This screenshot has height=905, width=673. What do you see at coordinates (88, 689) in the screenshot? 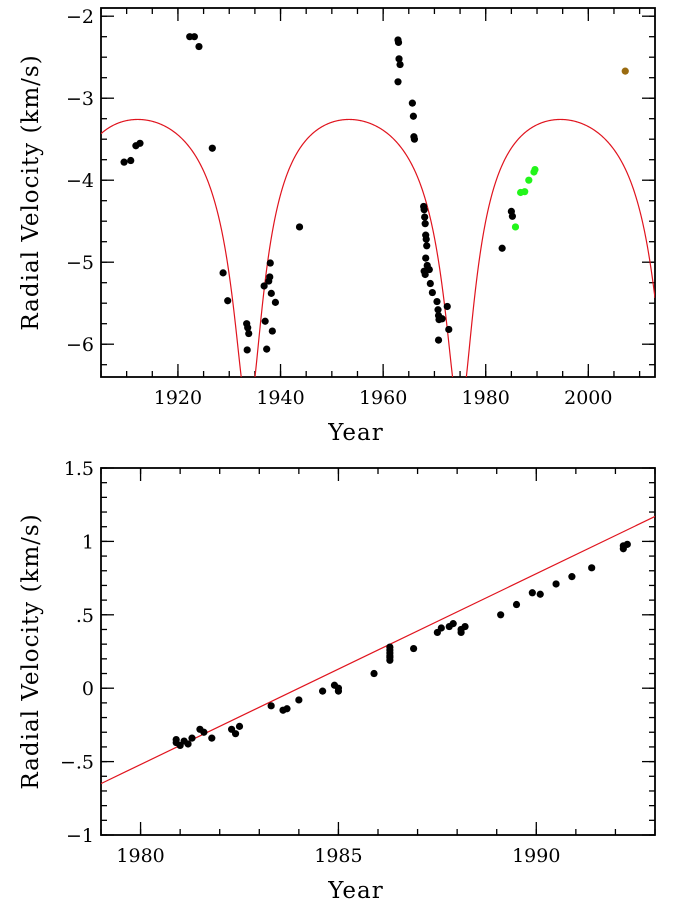
I see `y-tick-label: 0` at bounding box center [88, 689].